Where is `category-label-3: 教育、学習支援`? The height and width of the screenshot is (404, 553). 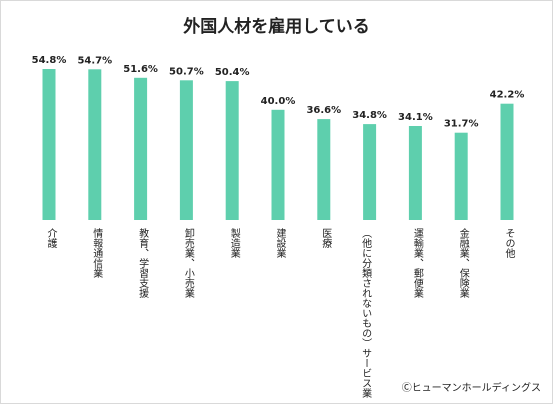
category-label-3: 教育、学習支援 is located at coordinates (142, 263).